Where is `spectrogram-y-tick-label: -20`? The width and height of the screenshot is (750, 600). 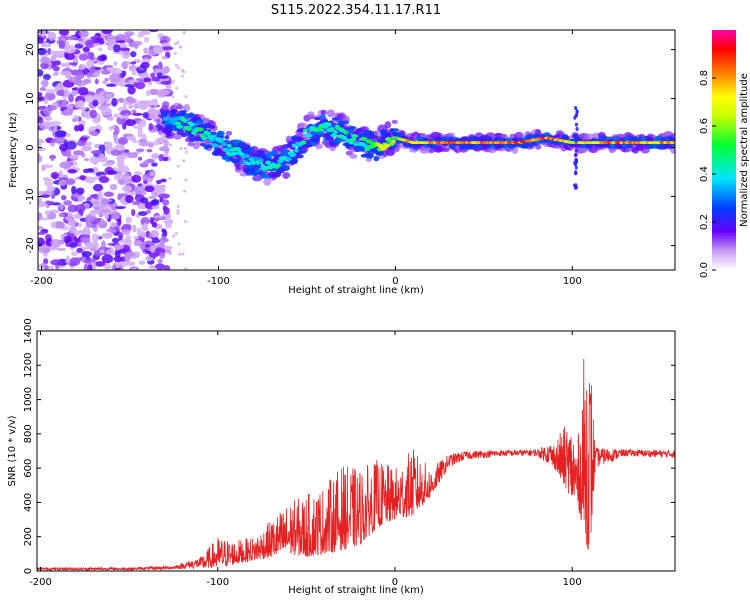 spectrogram-y-tick-label: -20 is located at coordinates (30, 245).